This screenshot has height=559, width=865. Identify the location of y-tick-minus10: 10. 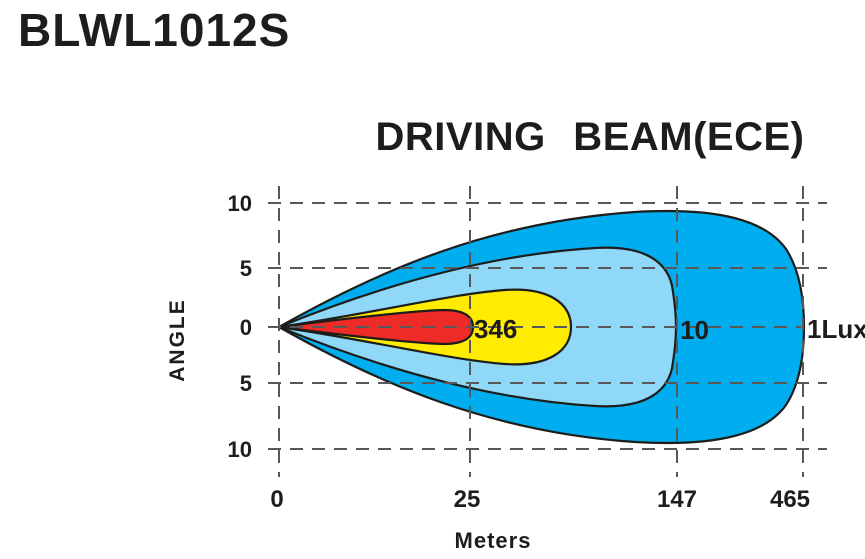
(240, 449).